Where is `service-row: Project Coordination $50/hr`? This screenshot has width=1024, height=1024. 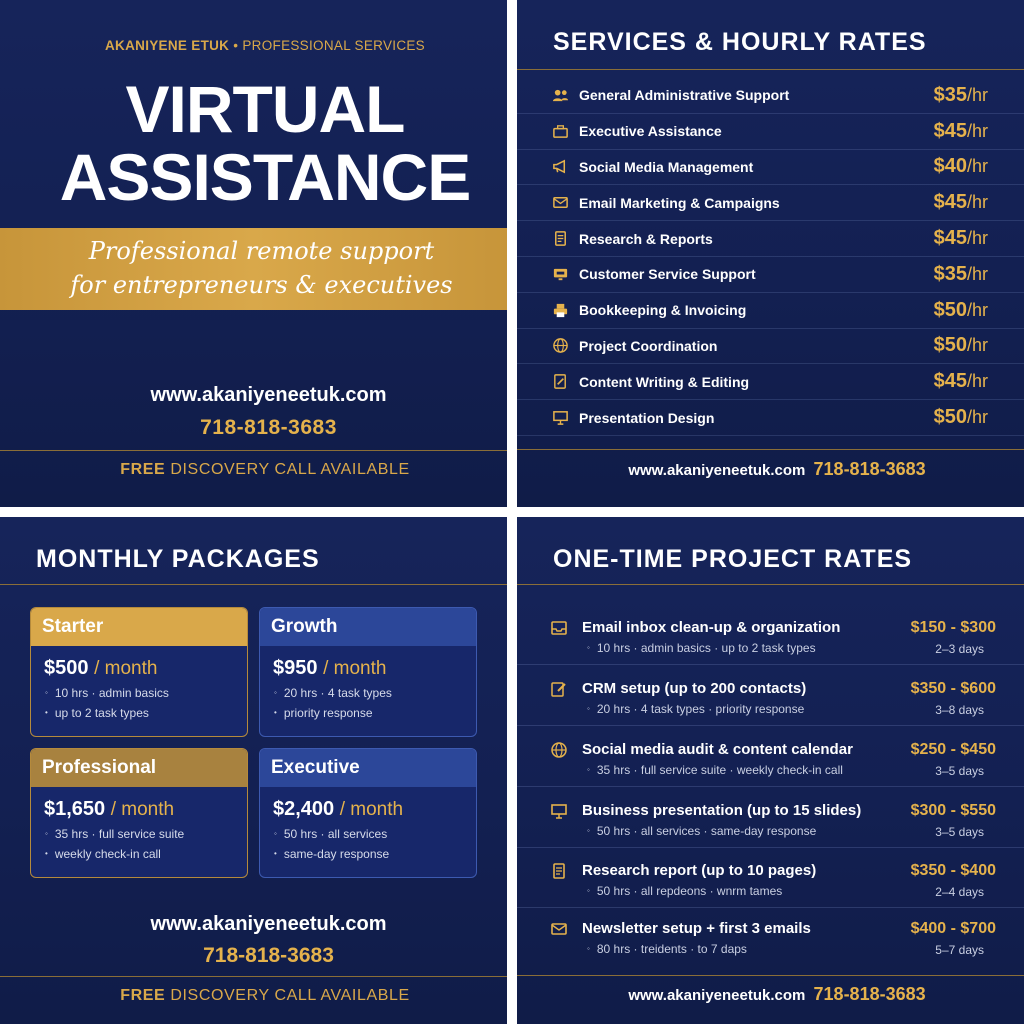 service-row: Project Coordination $50/hr is located at coordinates (770, 347).